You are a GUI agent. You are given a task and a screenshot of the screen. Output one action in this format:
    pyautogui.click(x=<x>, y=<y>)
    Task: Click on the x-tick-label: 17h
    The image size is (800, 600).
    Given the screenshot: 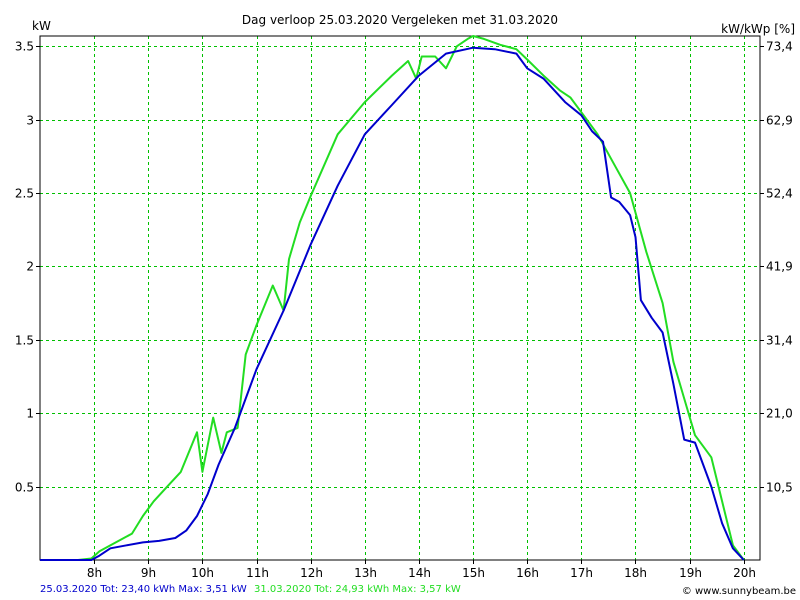 What is the action you would take?
    pyautogui.click(x=581, y=573)
    